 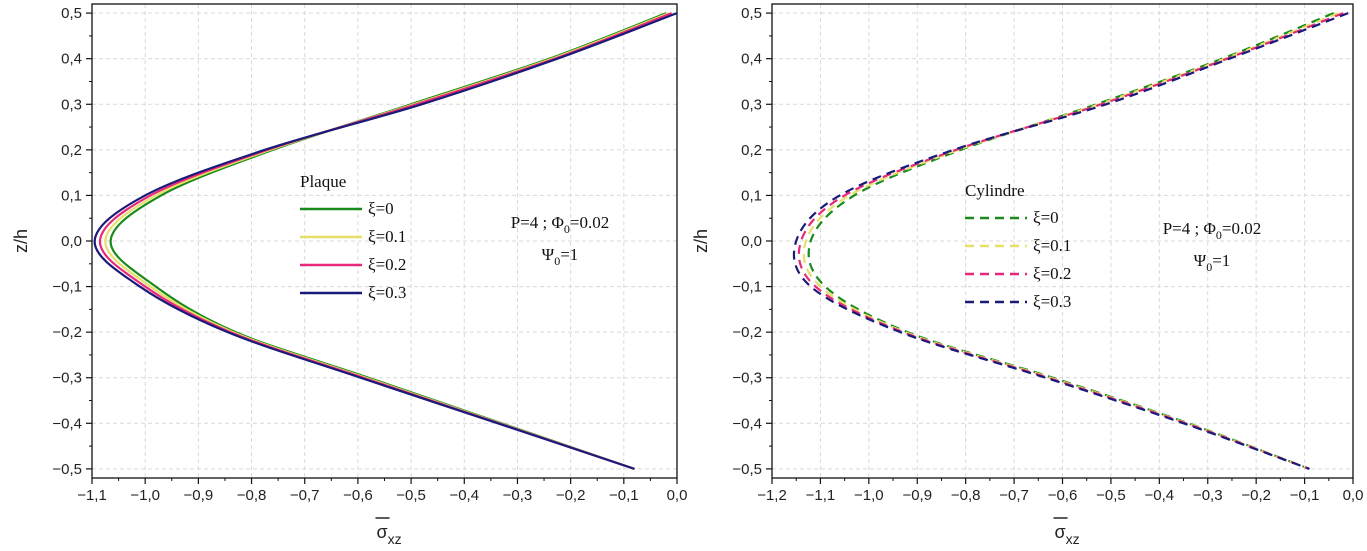 I want to click on legend-title: Cylindre, so click(x=995, y=190).